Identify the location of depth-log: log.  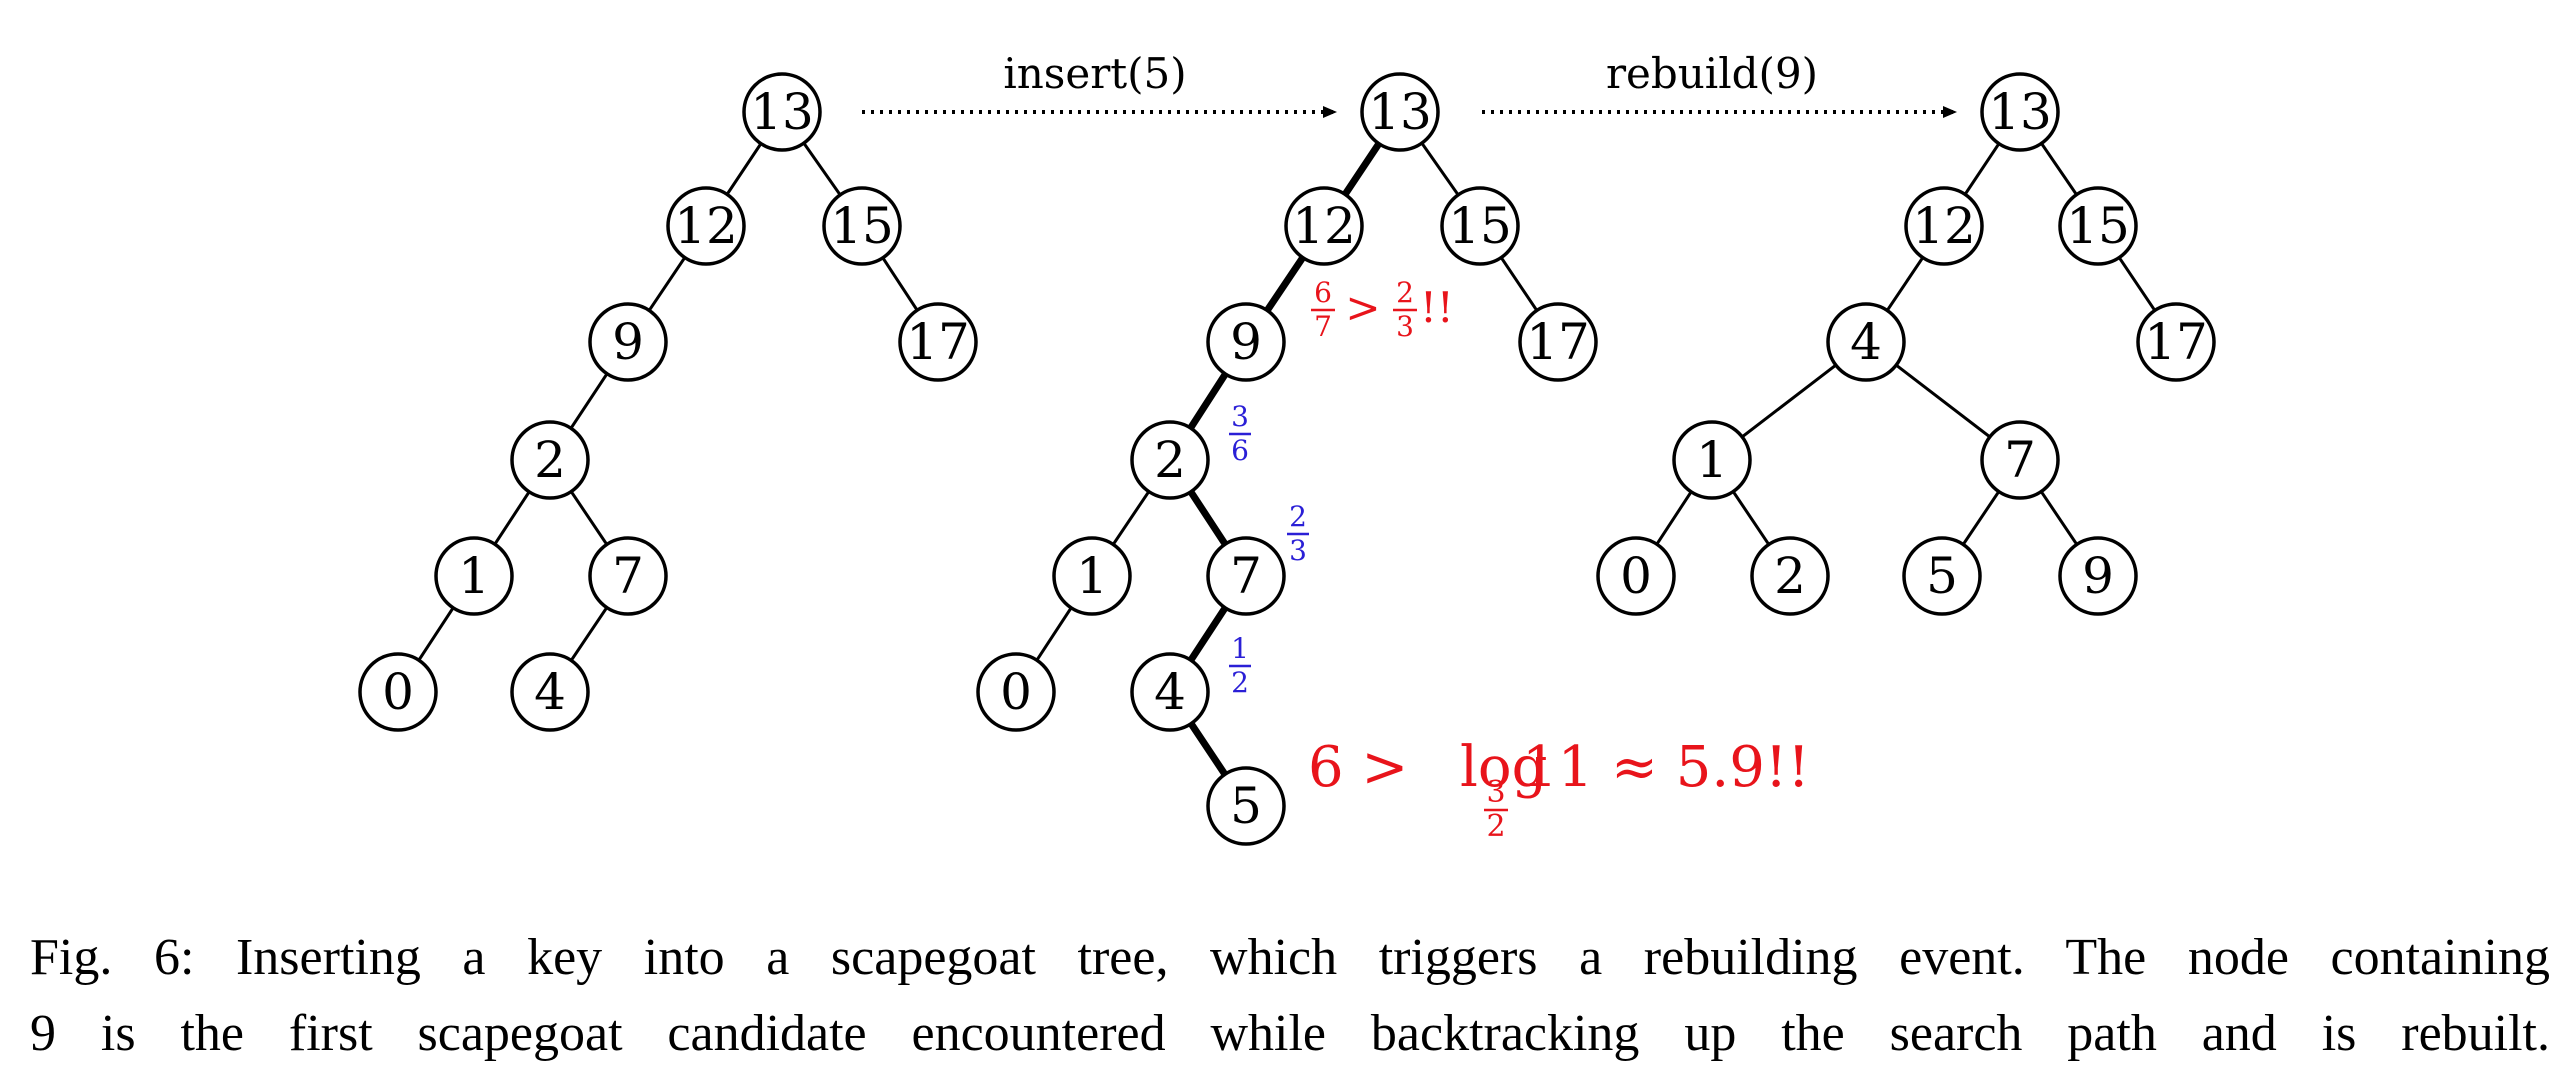
(1503, 767).